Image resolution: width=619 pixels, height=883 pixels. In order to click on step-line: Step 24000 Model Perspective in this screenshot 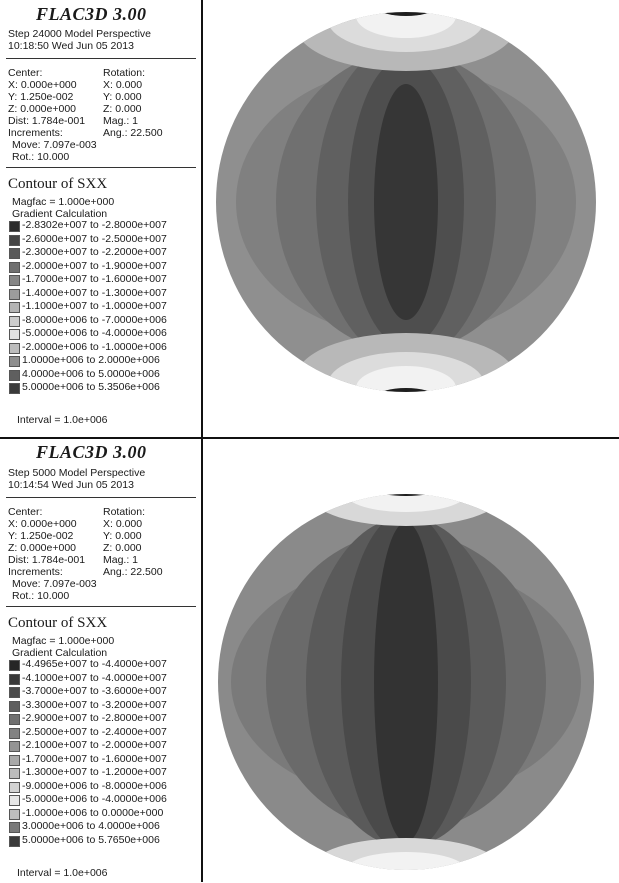, I will do `click(80, 34)`.